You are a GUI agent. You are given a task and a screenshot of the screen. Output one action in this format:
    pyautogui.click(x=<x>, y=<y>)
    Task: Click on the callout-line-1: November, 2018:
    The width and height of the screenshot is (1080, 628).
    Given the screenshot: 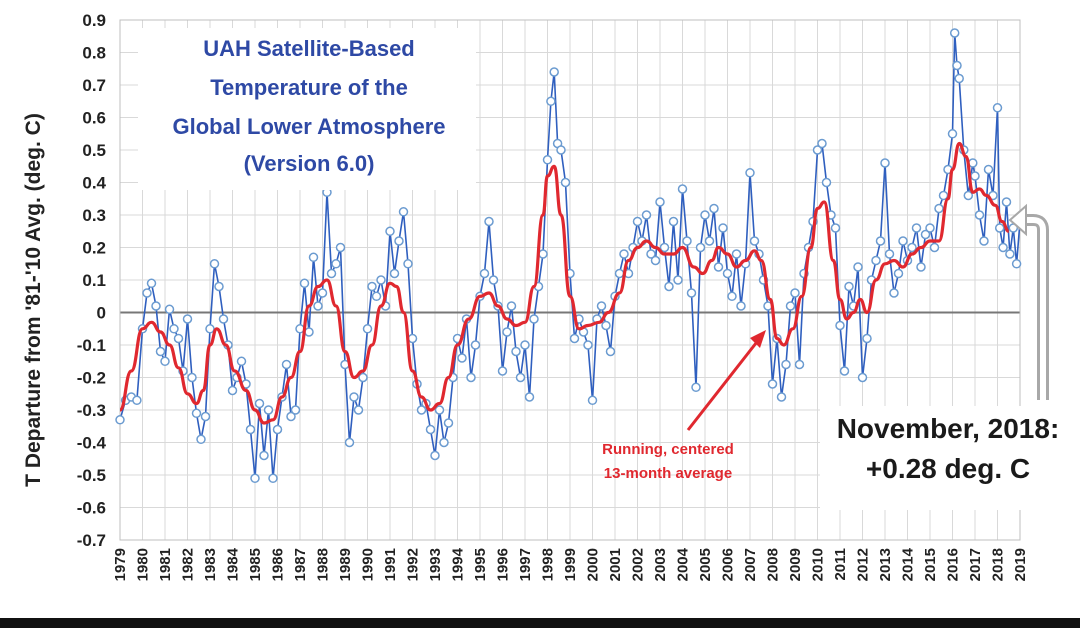 What is the action you would take?
    pyautogui.click(x=948, y=428)
    